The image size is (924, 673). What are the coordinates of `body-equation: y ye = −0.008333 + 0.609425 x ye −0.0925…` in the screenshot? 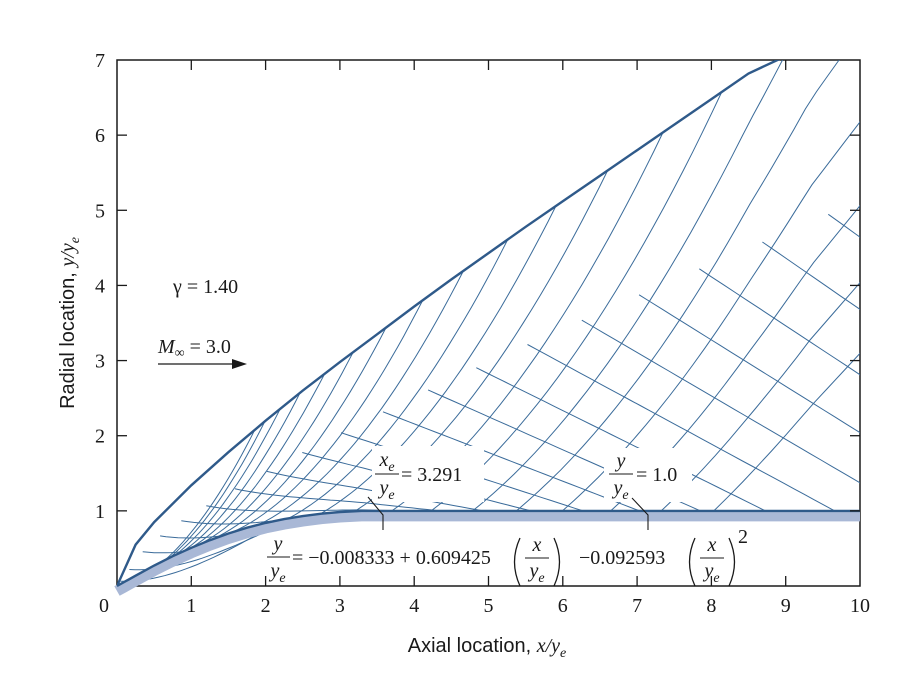 It's located at (507, 556).